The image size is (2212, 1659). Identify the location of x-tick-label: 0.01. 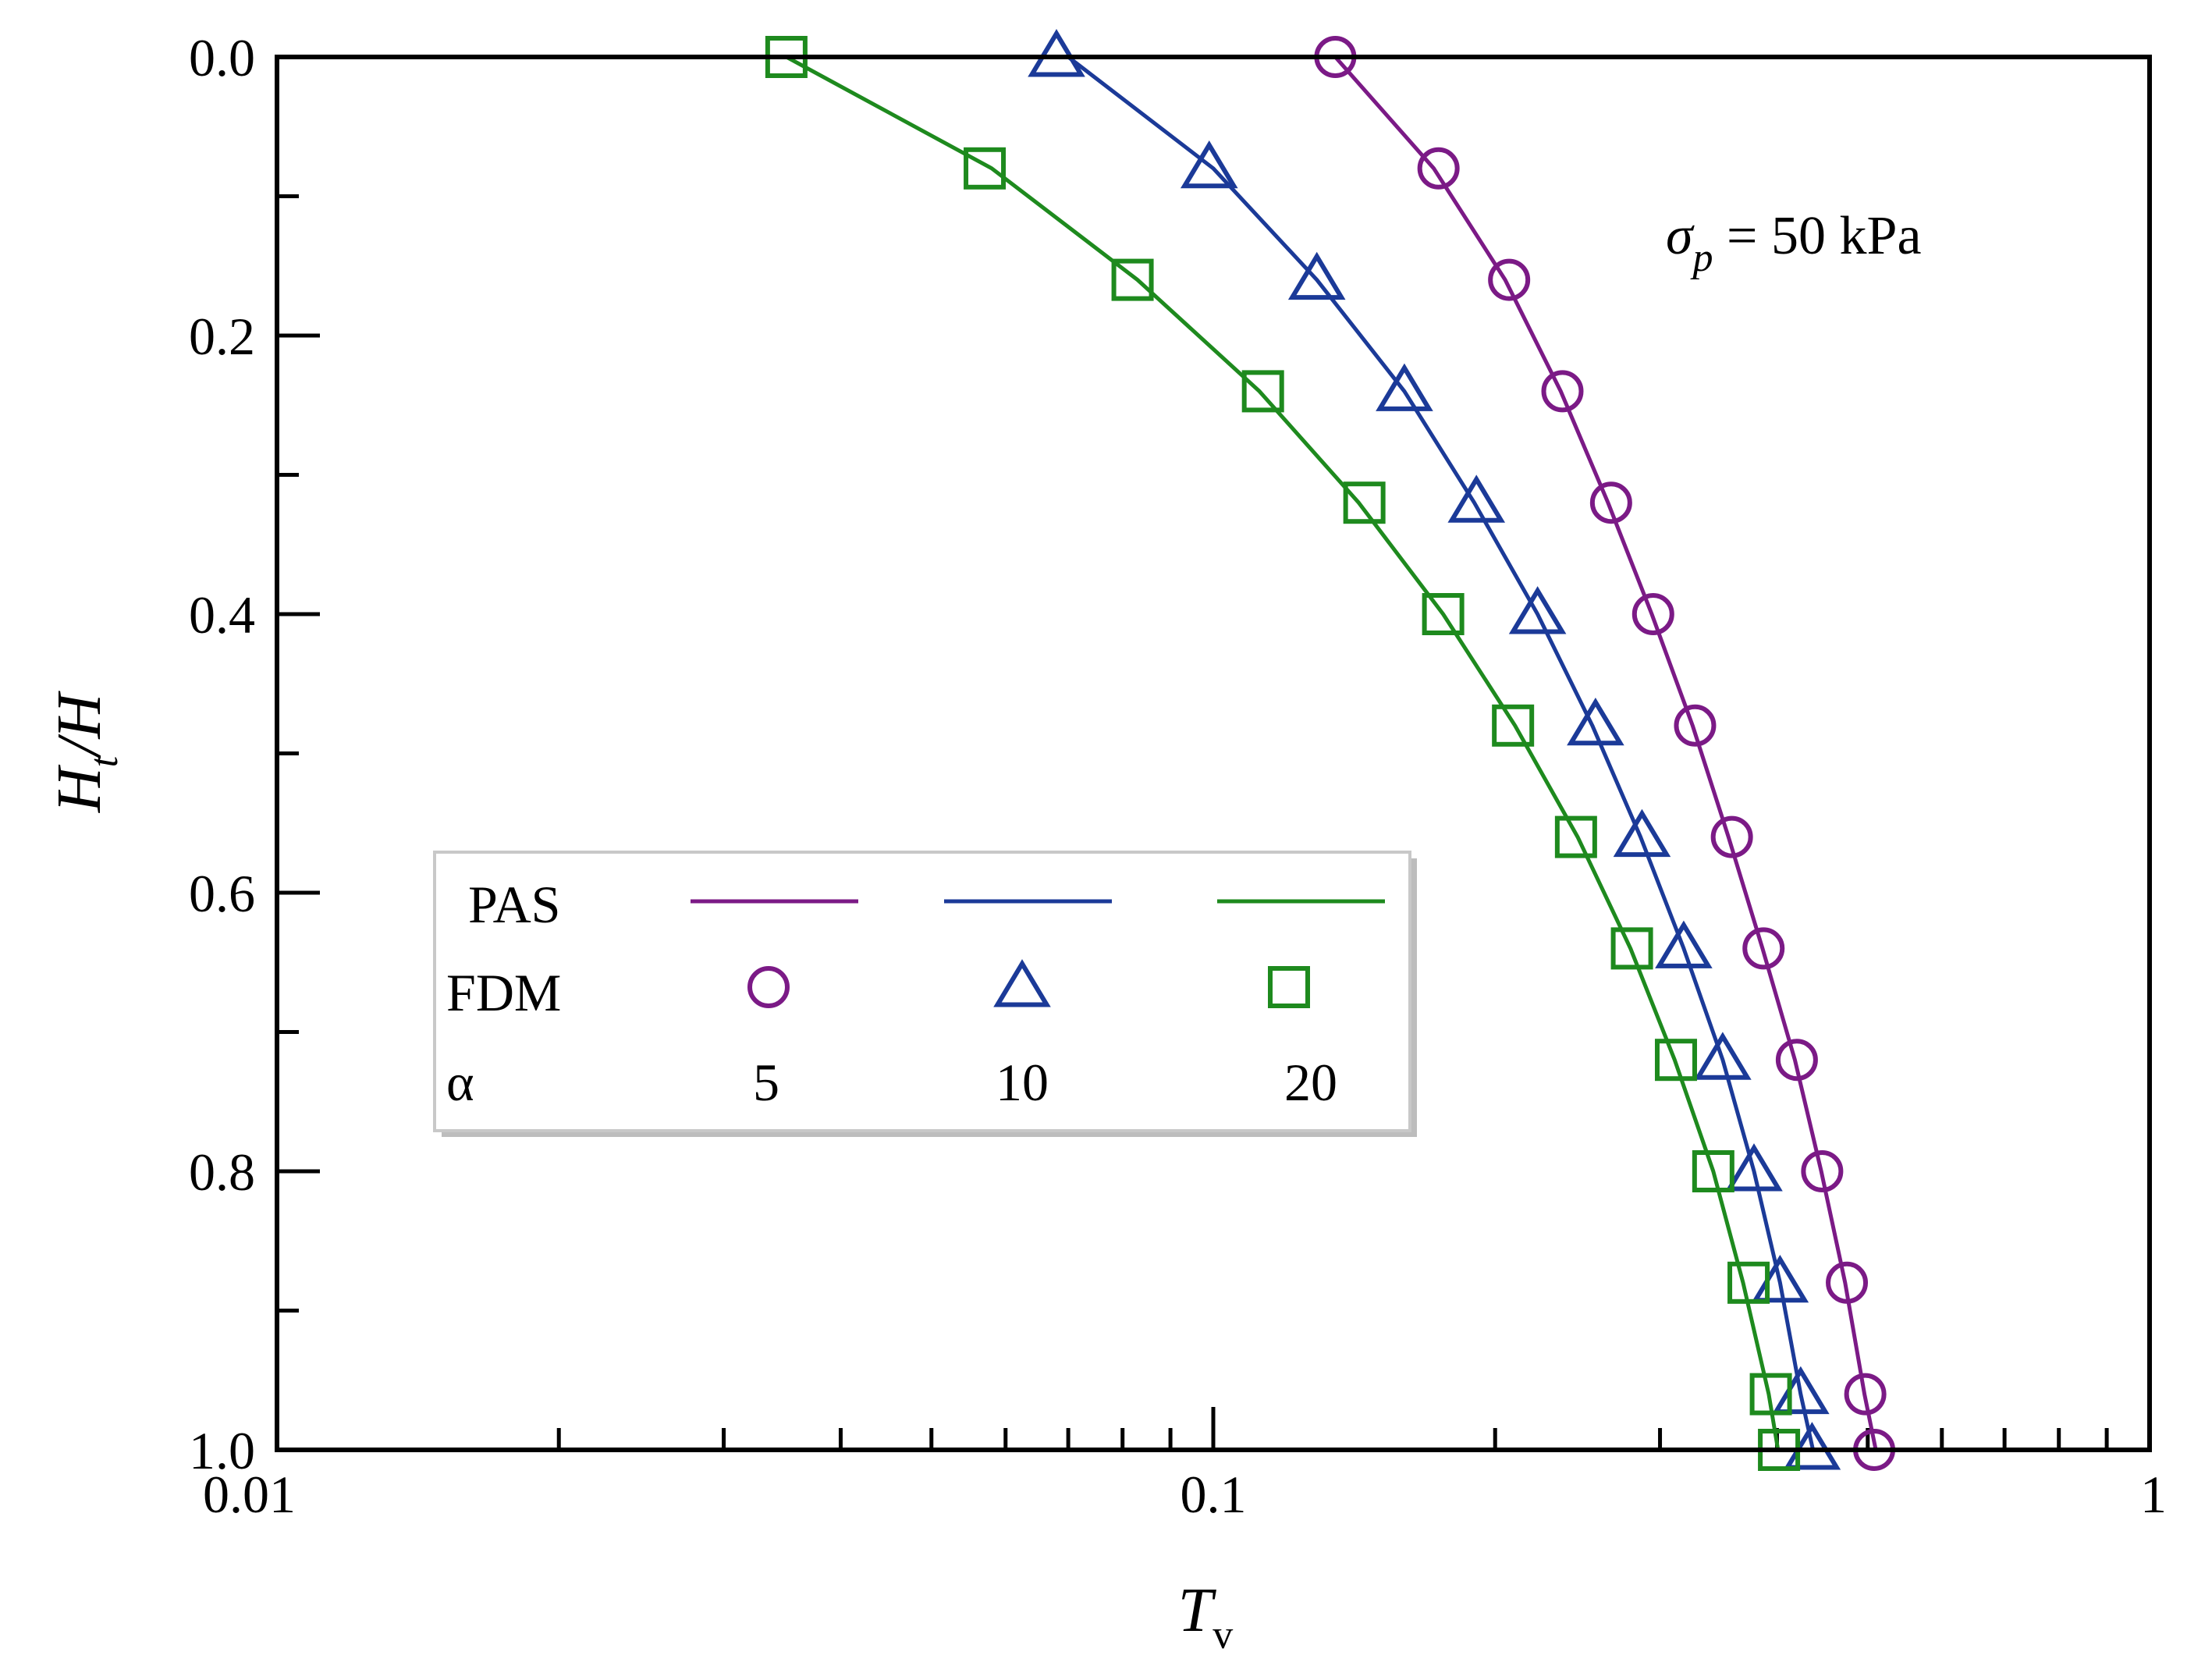
(249, 1494).